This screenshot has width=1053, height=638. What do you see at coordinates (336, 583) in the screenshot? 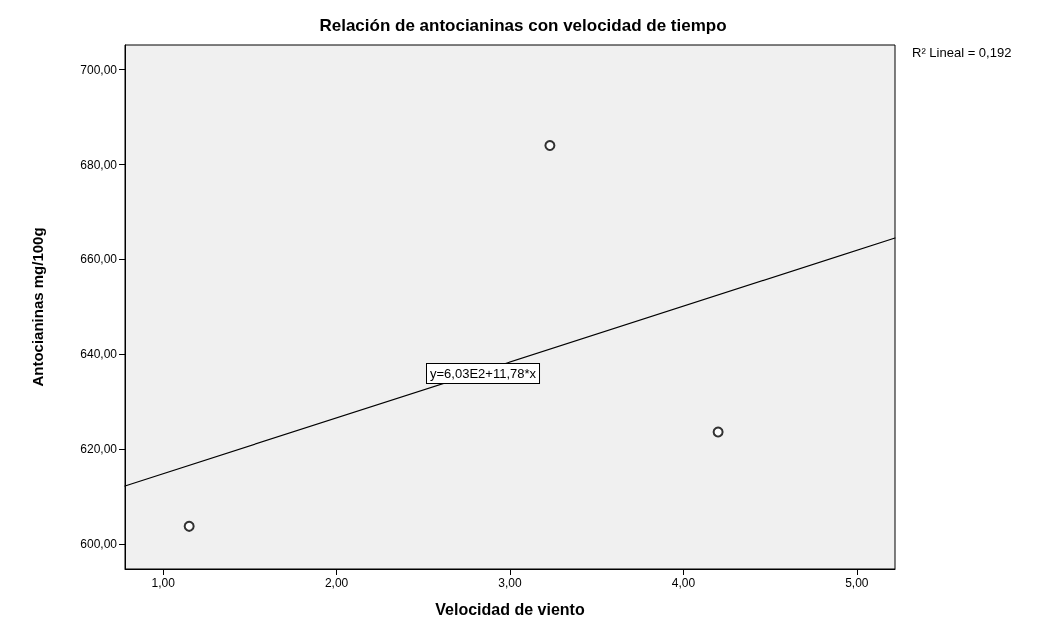
I see `x-tick-label: 2,00` at bounding box center [336, 583].